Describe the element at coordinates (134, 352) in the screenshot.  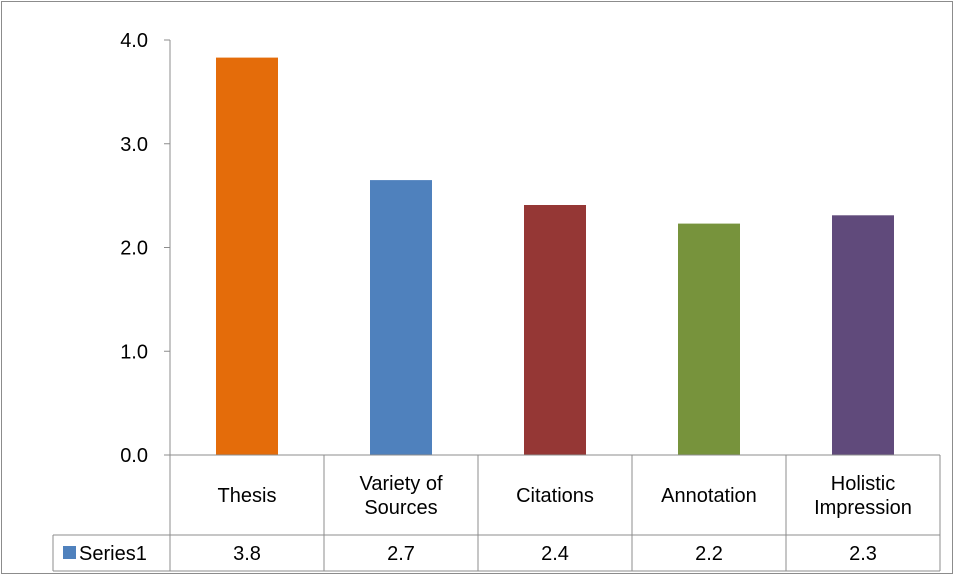
I see `y-tick-label: 1.0` at that location.